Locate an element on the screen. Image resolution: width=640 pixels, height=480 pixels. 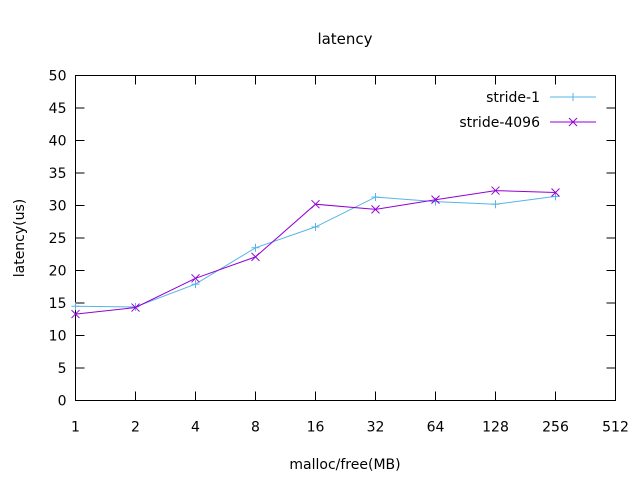
y-tick-label: 40 is located at coordinates (58, 142).